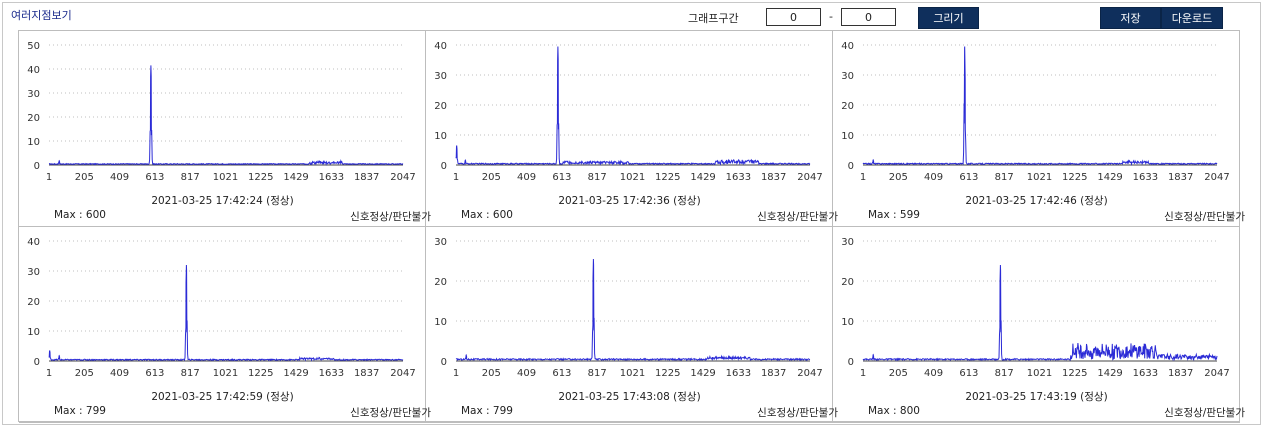 The height and width of the screenshot is (428, 1264). Describe the element at coordinates (793, 17) in the screenshot. I see `range-from-input` at that location.